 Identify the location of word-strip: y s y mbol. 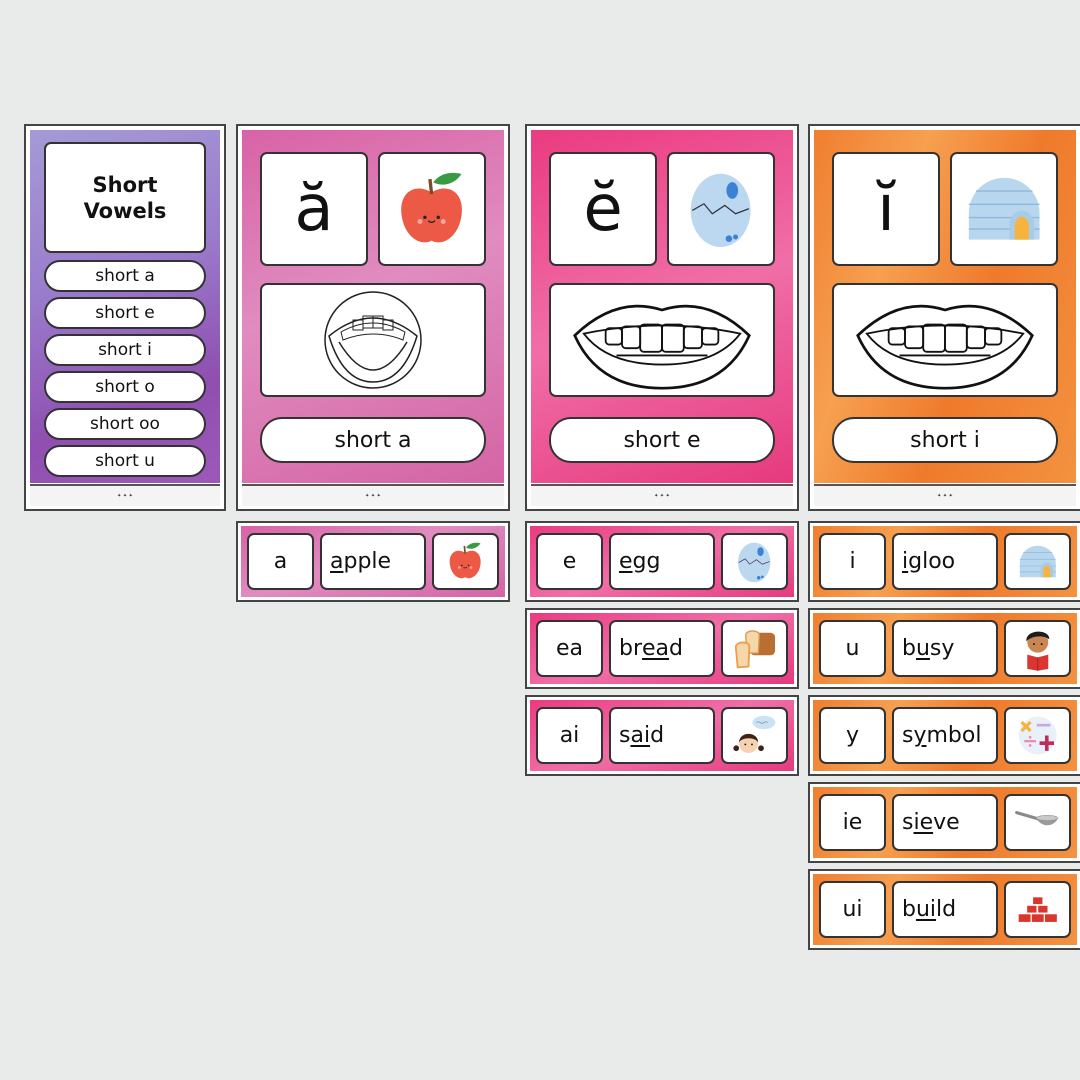
(944, 735).